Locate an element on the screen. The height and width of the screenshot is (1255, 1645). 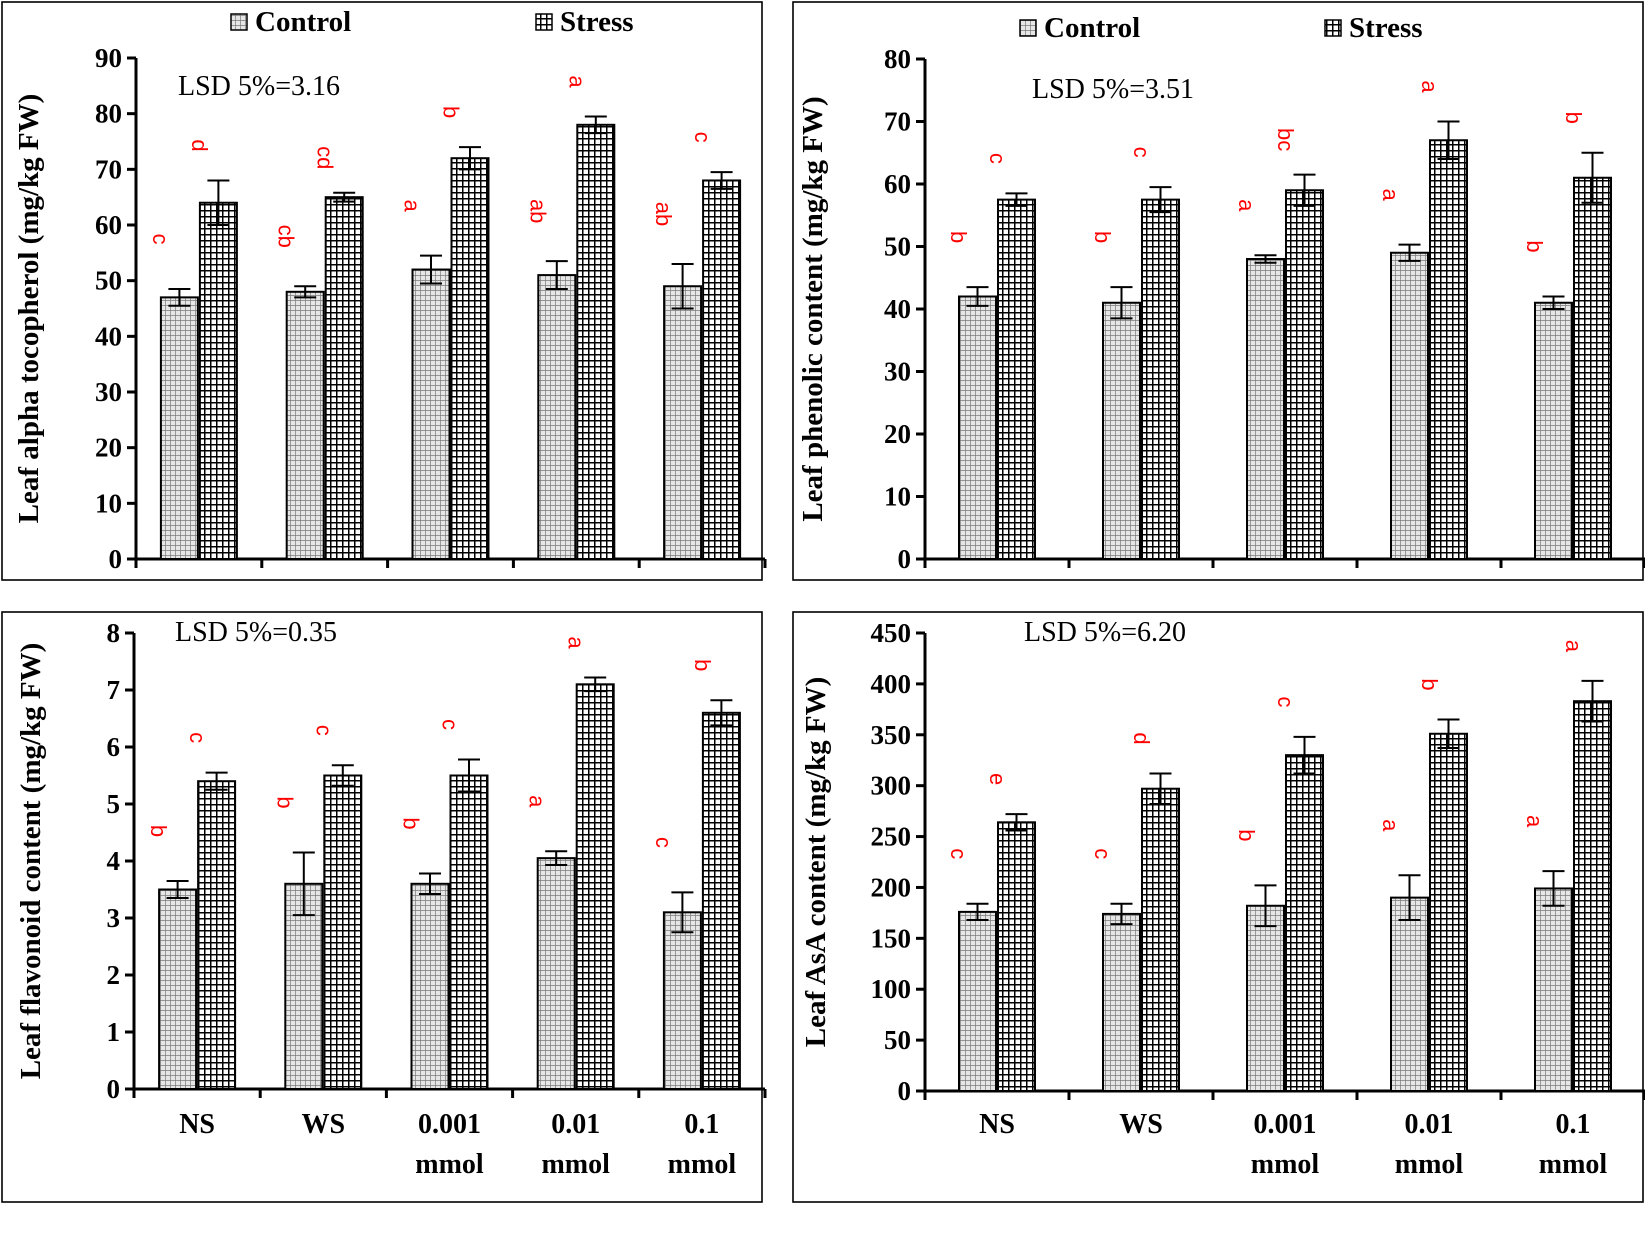
lsd-annotation: LSD 5%=3.16 is located at coordinates (259, 86).